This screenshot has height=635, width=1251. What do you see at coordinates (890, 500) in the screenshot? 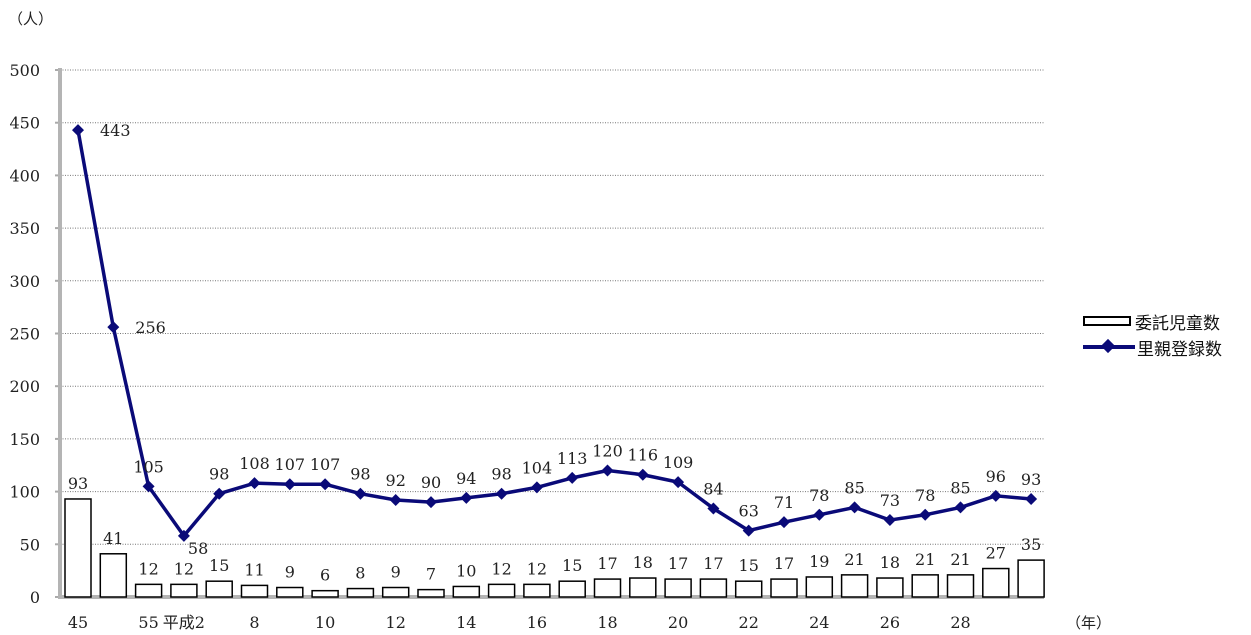
I see `line-data-label: 73` at bounding box center [890, 500].